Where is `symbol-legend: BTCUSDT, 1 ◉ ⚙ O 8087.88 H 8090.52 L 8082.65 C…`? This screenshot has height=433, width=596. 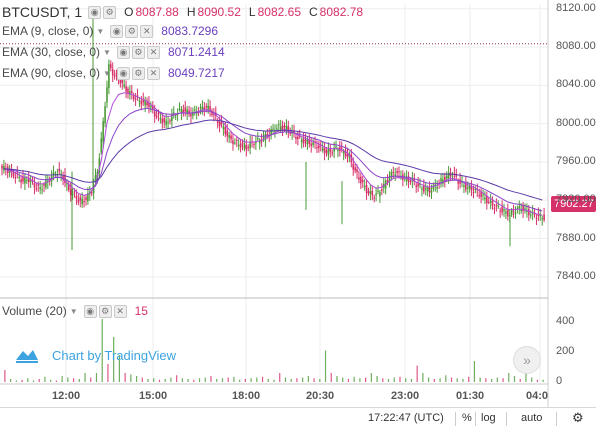
symbol-legend: BTCUSDT, 1 ◉ ⚙ O 8087.88 H 8090.52 L 8082.65 C… is located at coordinates (186, 12).